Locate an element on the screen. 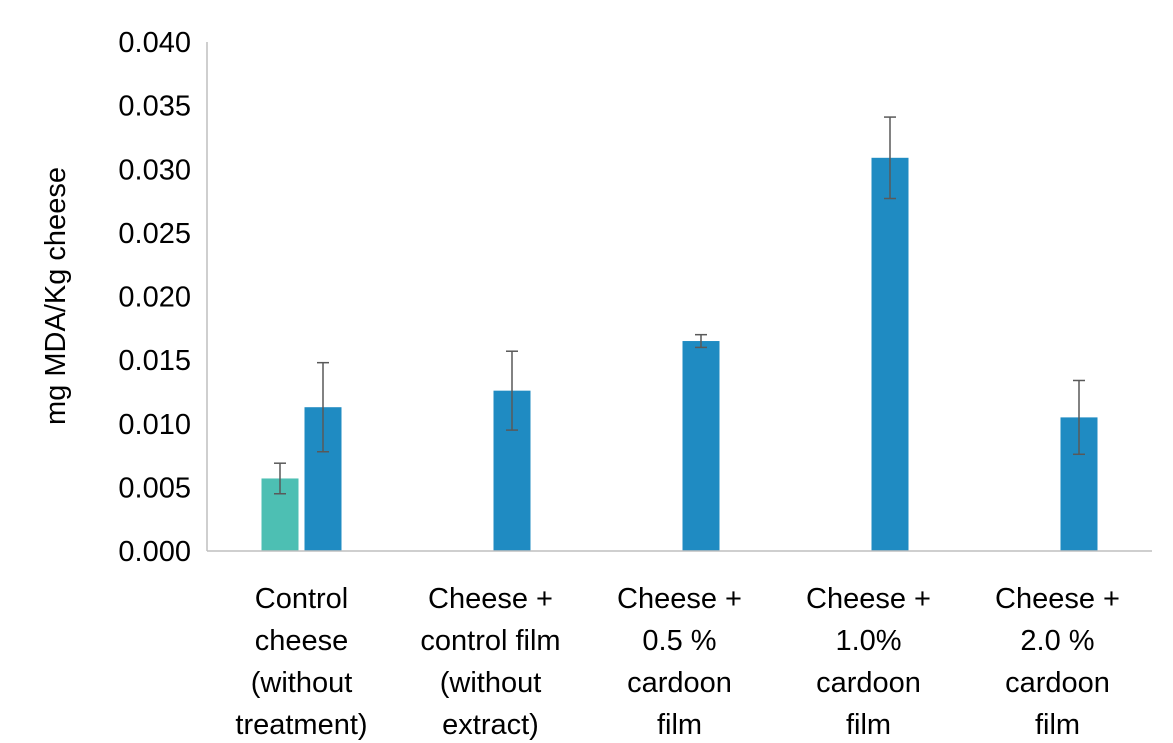 This screenshot has width=1173, height=743. y-axis-title: mg MDA/Kg cheese is located at coordinates (56, 296).